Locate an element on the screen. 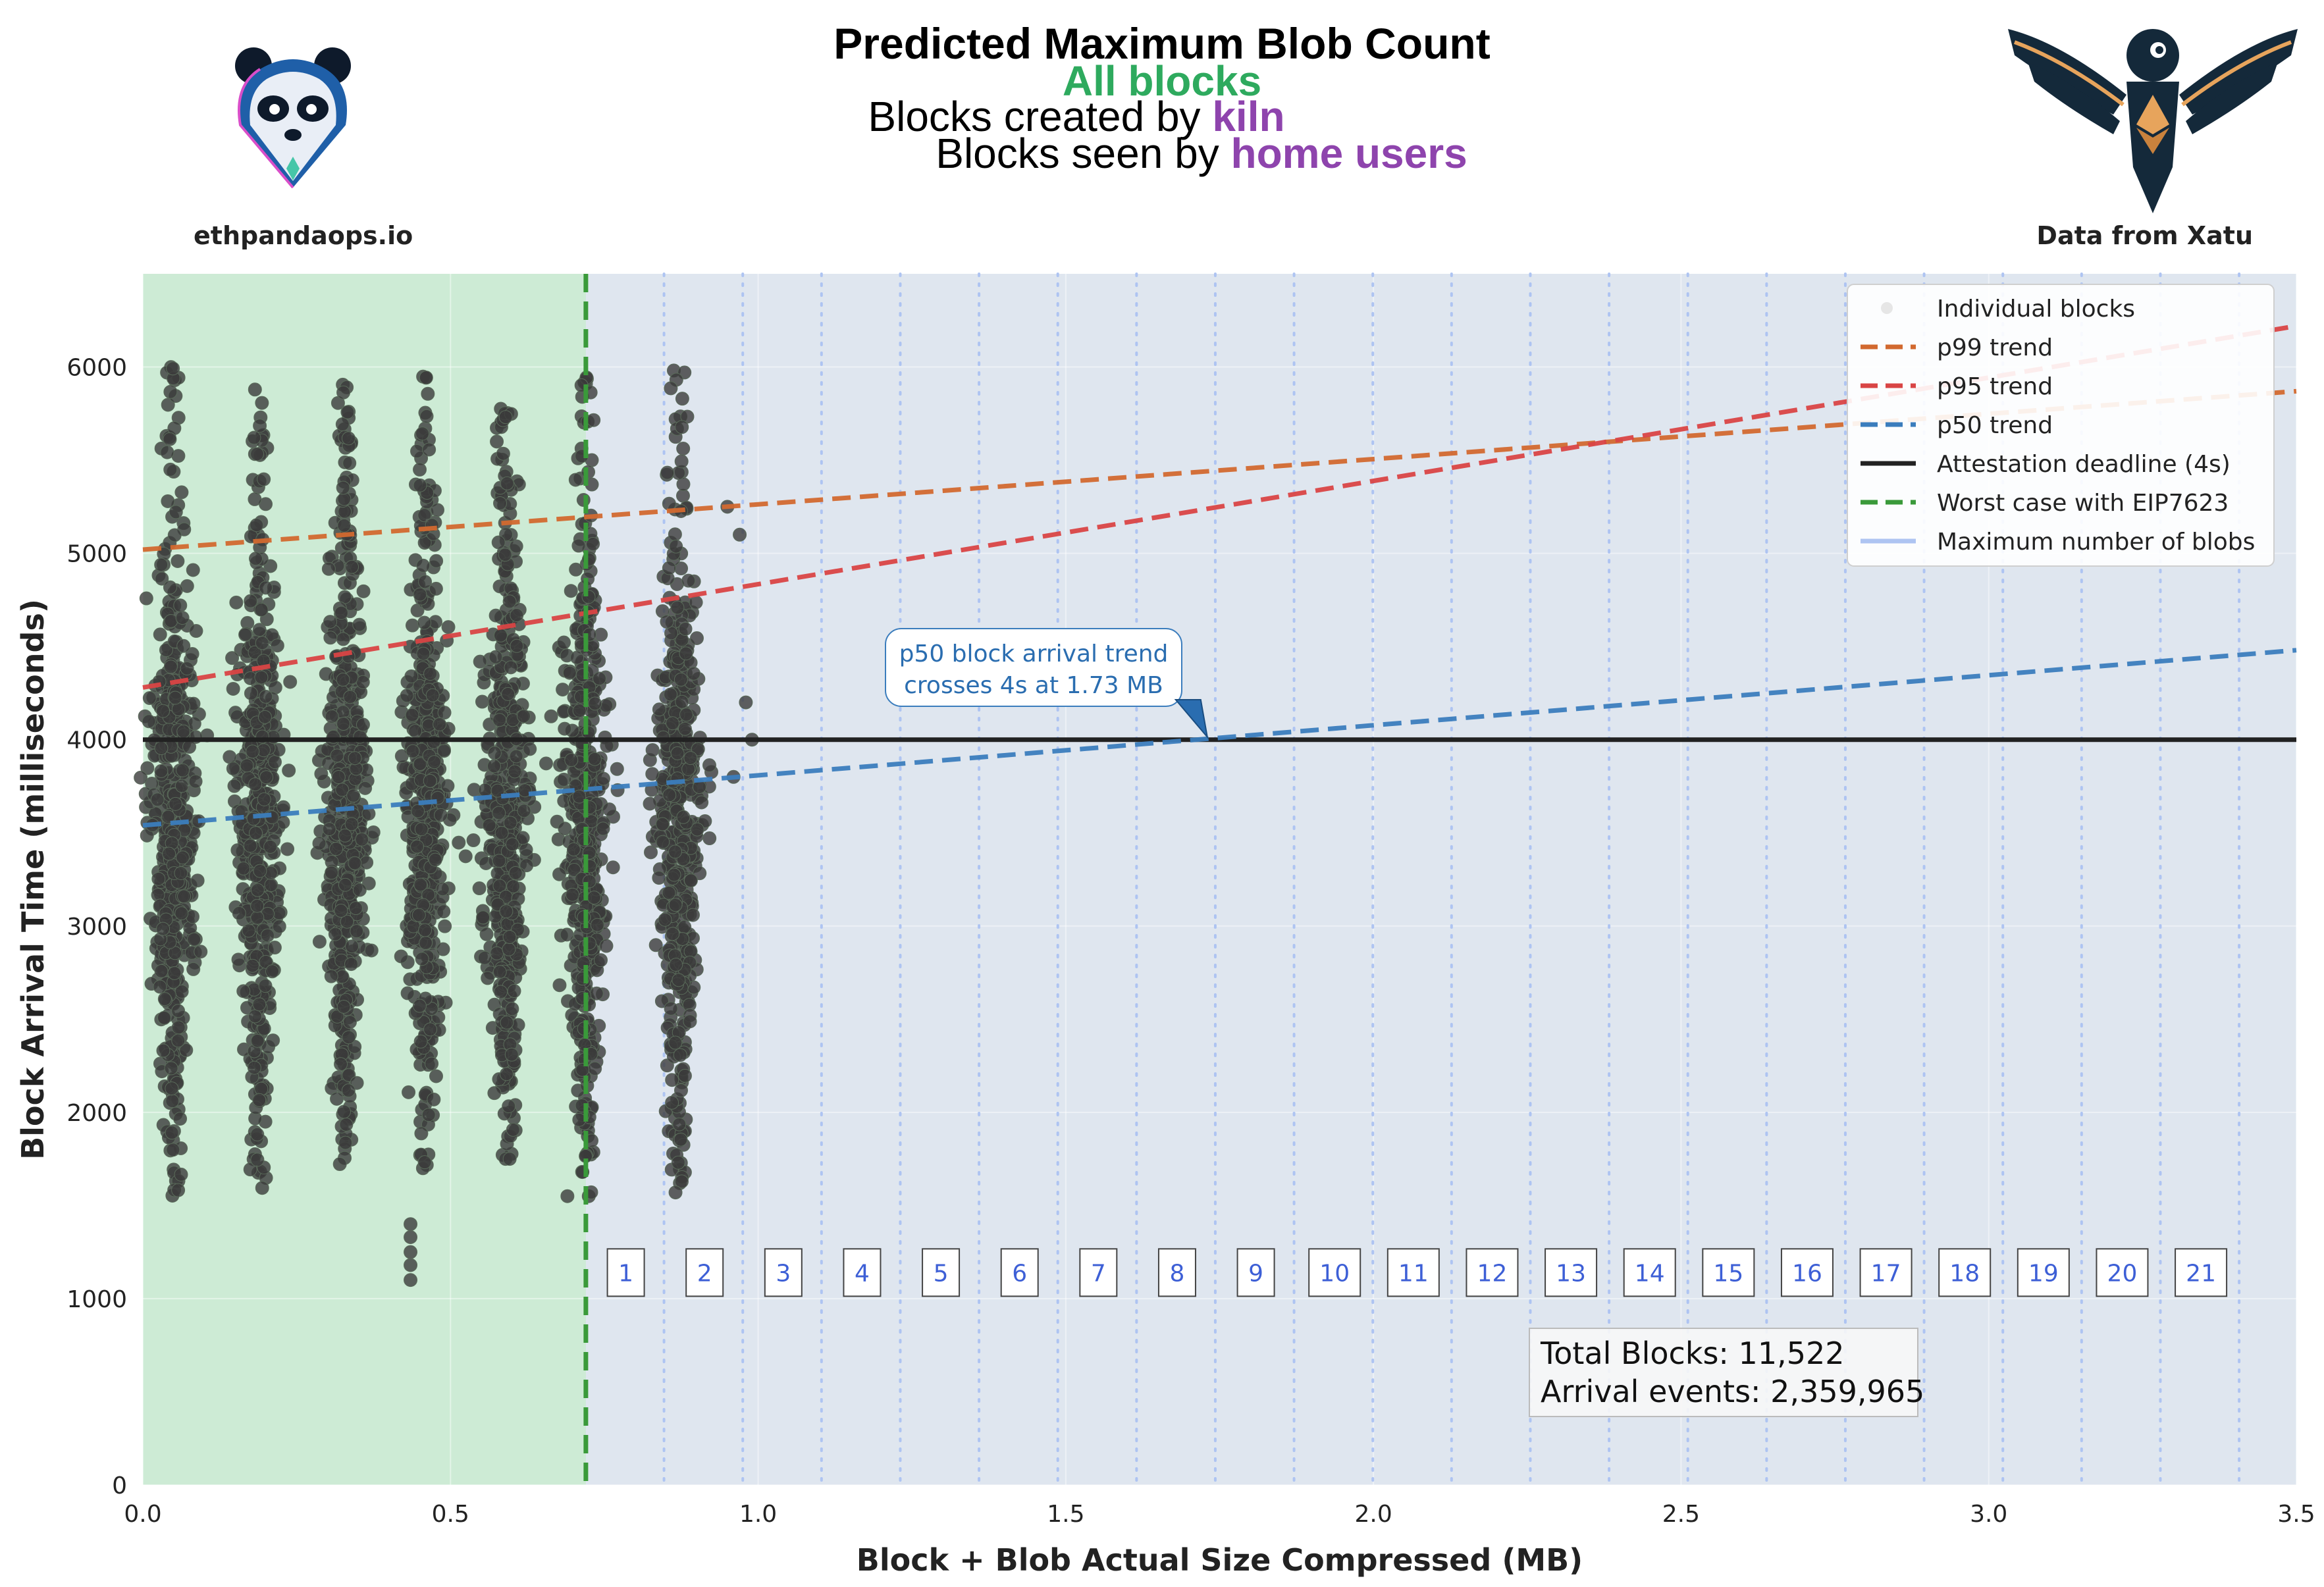 The image size is (2324, 1587). stats-total-blocks: Total Blocks: 11,522 is located at coordinates (1692, 1353).